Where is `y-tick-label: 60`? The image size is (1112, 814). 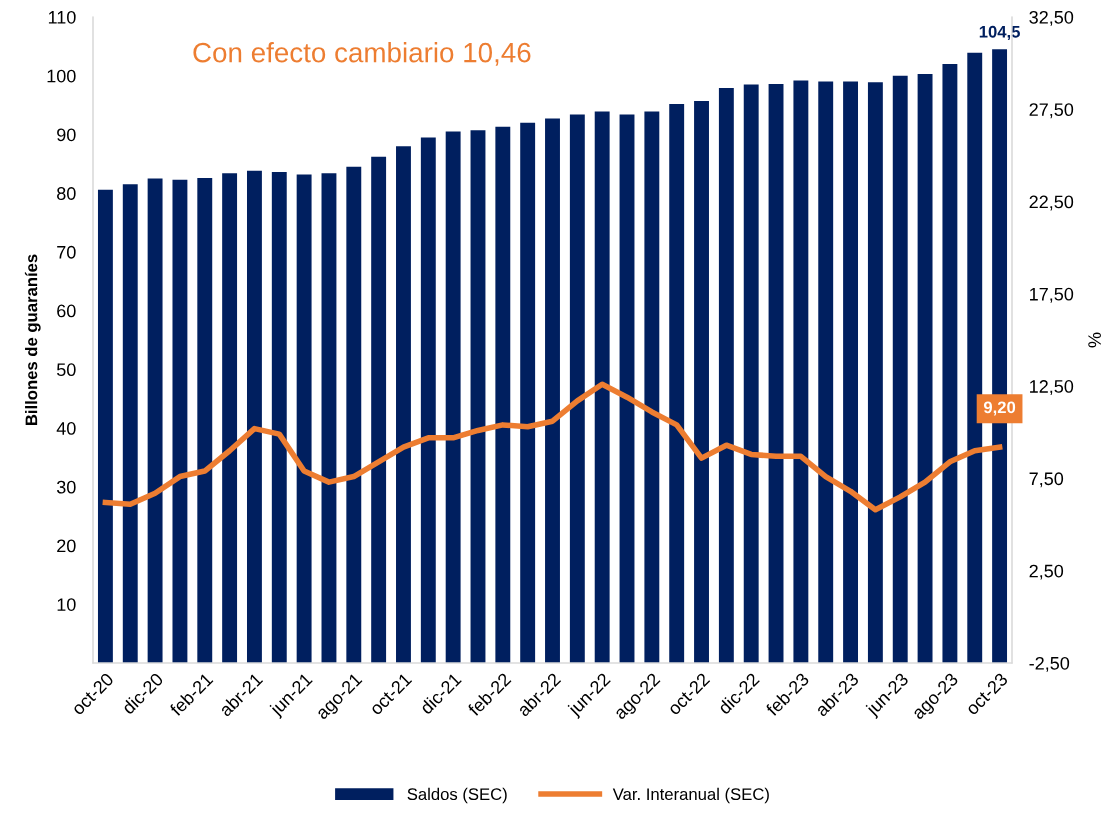 y-tick-label: 60 is located at coordinates (66, 311).